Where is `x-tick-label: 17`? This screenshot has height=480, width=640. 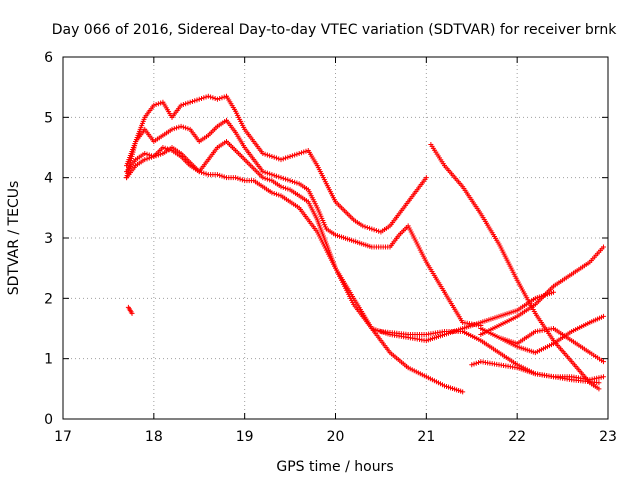 x-tick-label: 17 is located at coordinates (63, 437).